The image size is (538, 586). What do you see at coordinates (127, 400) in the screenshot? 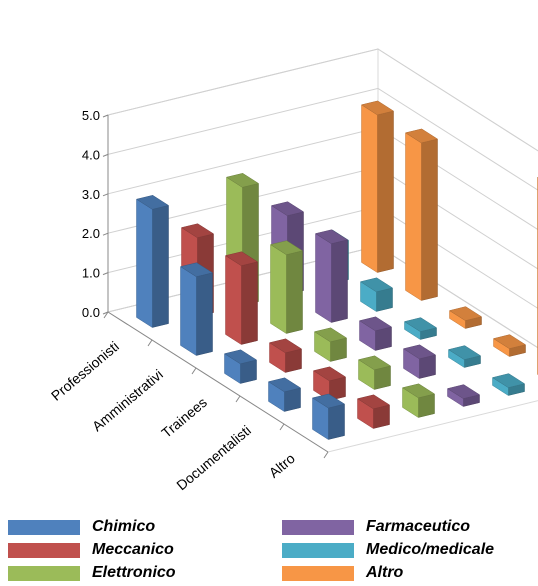
I see `category-label: Amministrativi` at bounding box center [127, 400].